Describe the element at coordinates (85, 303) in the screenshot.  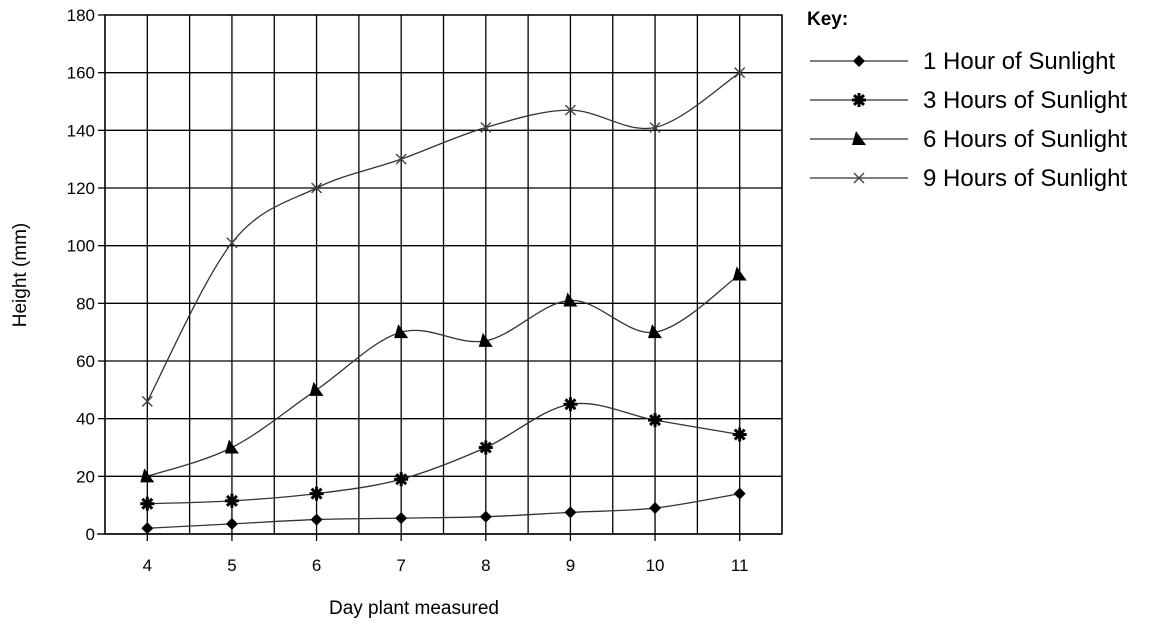
I see `y-tick-label: 80` at that location.